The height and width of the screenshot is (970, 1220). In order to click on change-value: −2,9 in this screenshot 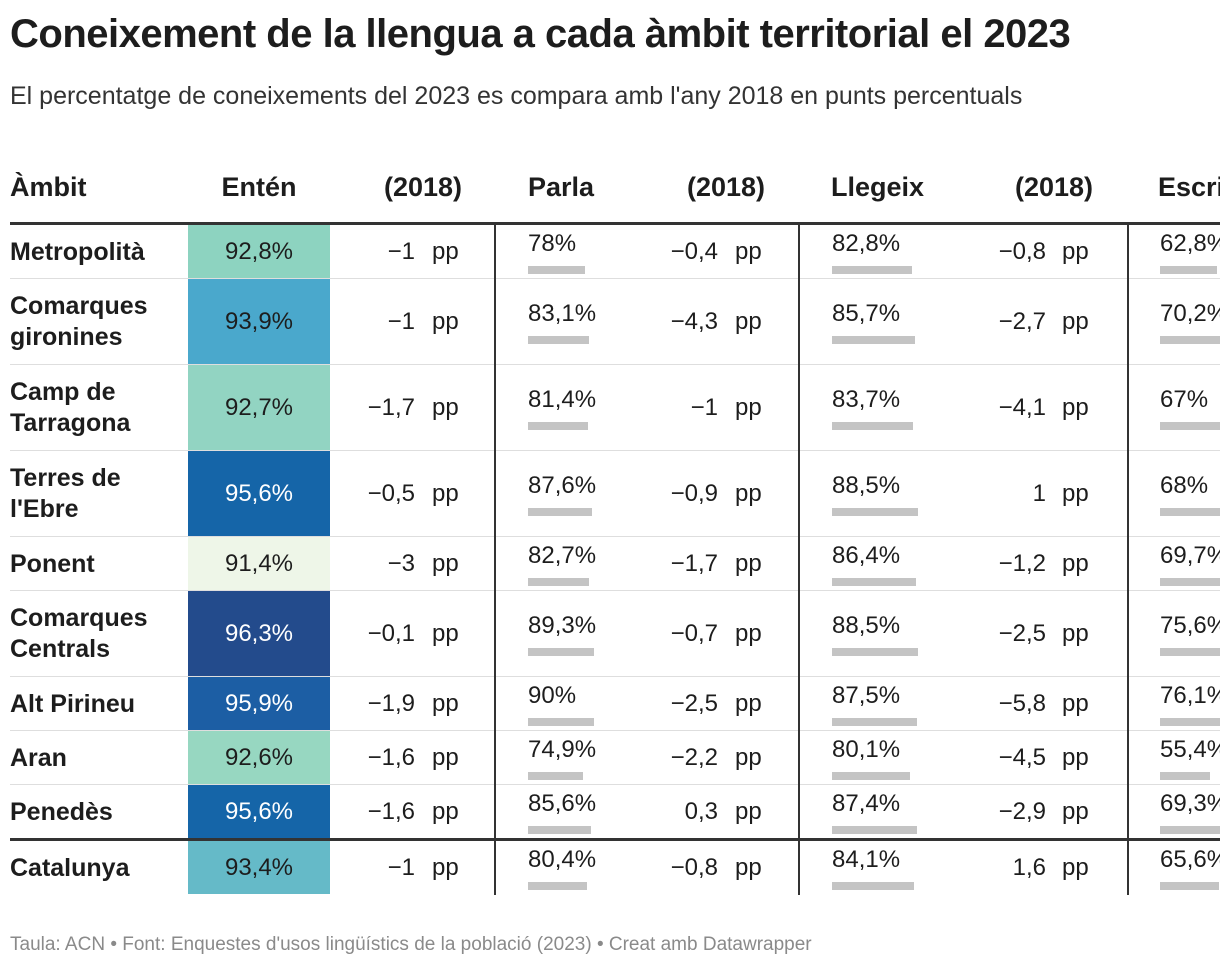, I will do `click(1022, 811)`.